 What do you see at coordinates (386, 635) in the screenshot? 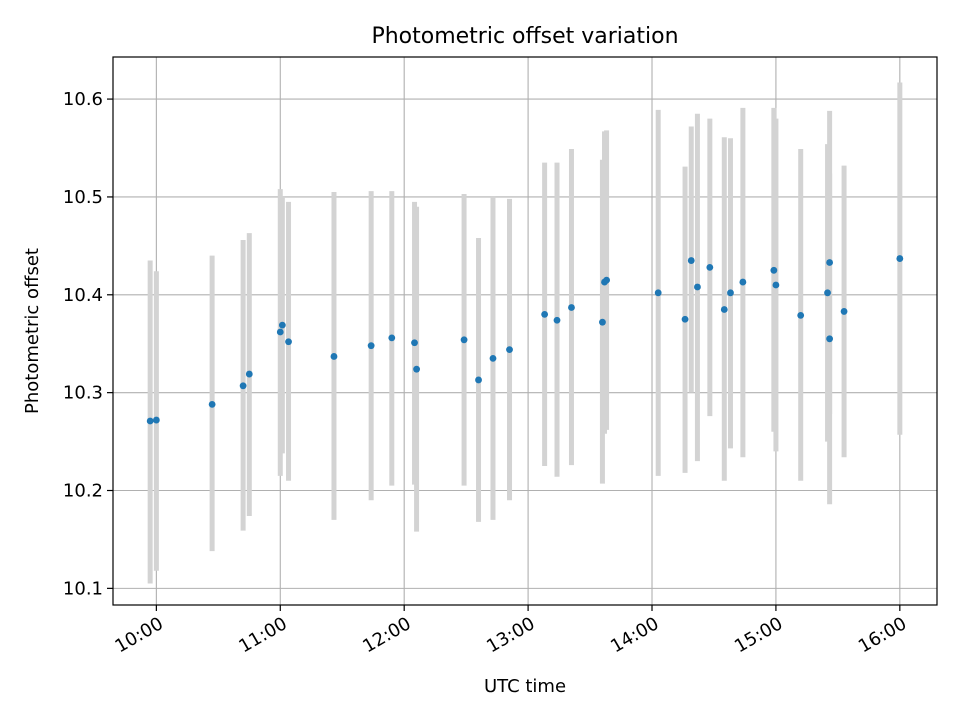
I see `x-tick-label: 12:00` at bounding box center [386, 635].